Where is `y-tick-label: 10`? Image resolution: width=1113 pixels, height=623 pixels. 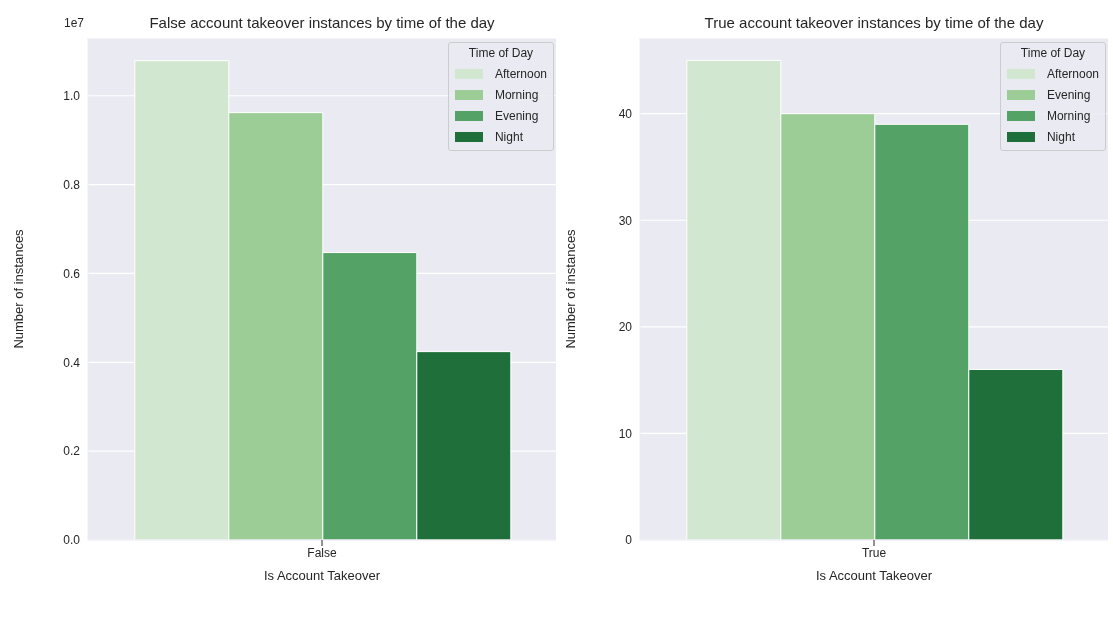
y-tick-label: 10 is located at coordinates (625, 433).